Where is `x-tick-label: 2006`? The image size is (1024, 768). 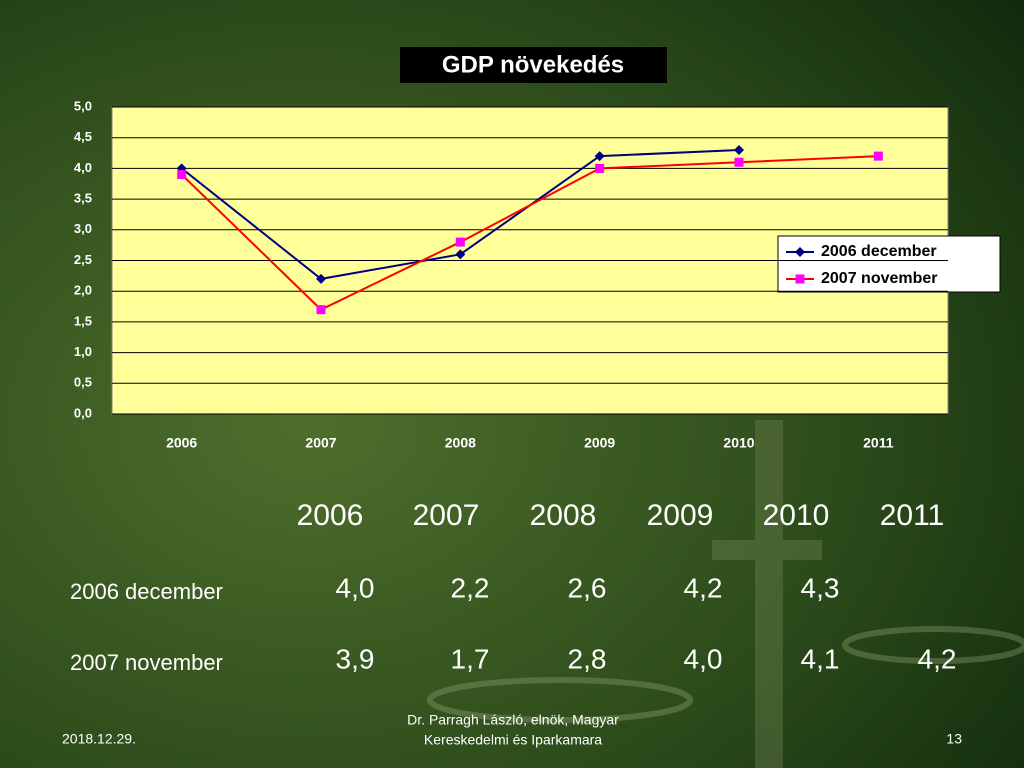
x-tick-label: 2006 is located at coordinates (181, 443).